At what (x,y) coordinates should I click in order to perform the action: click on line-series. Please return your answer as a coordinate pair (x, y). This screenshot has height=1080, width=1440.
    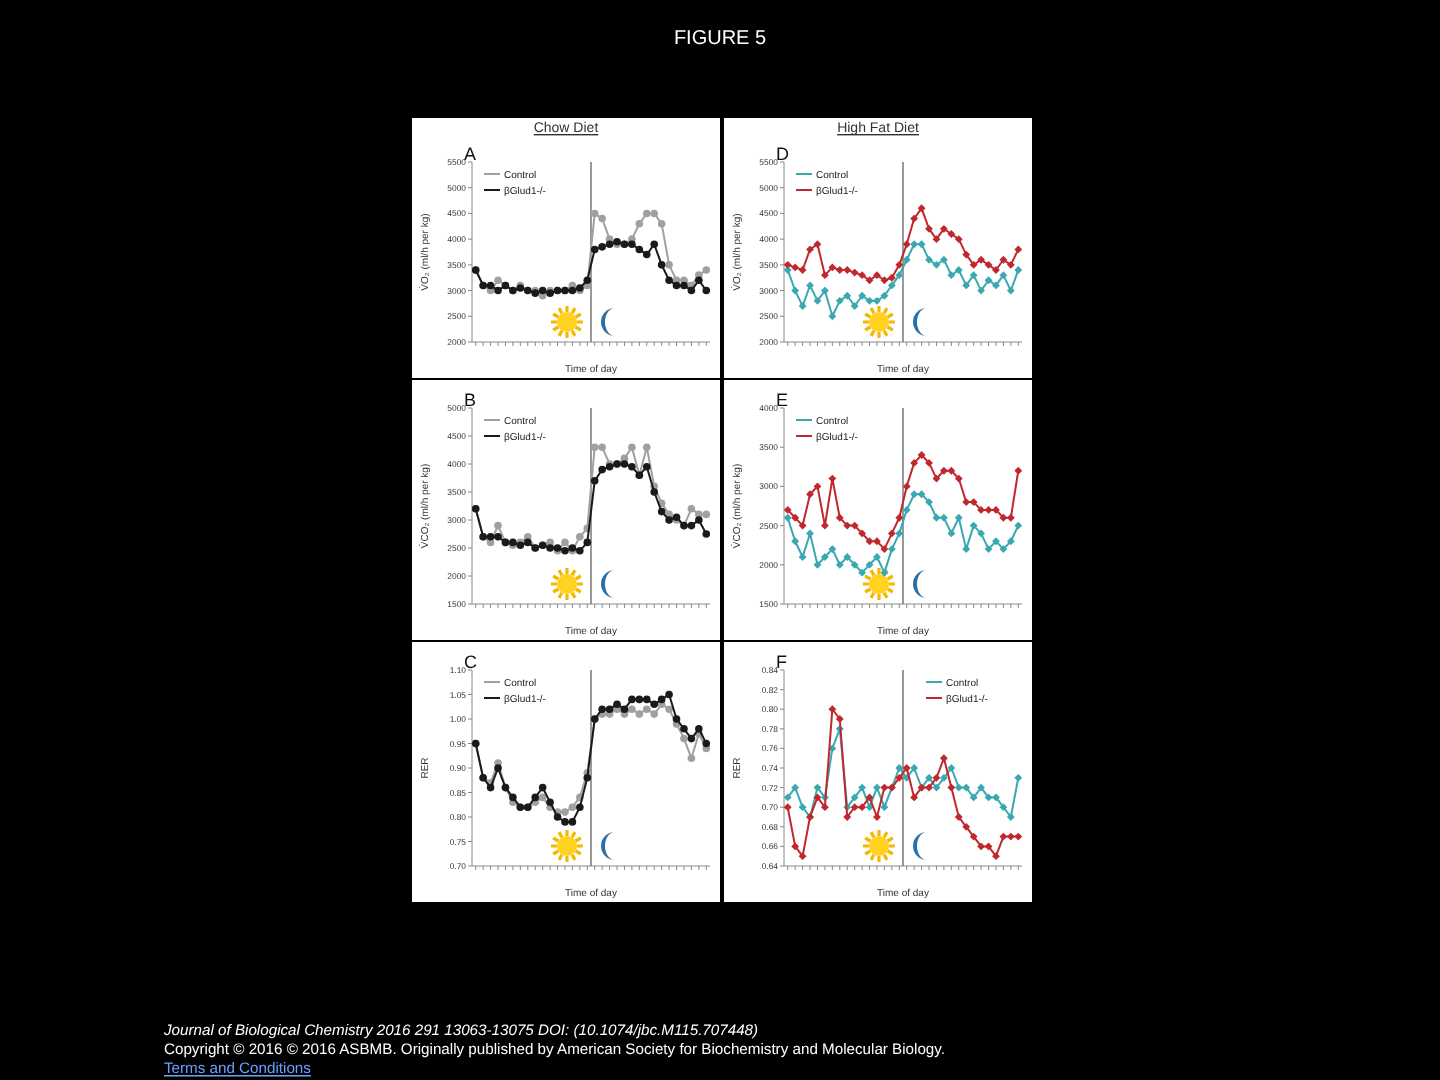
    Looking at the image, I should click on (591, 267).